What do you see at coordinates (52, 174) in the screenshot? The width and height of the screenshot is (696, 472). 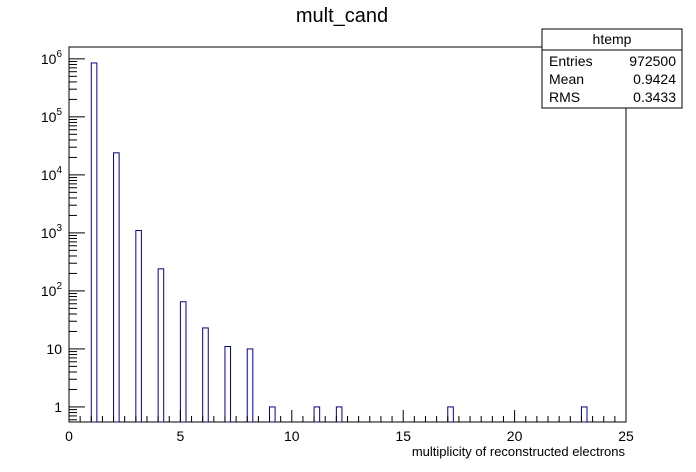 I see `y-tick-label: 10⁴` at bounding box center [52, 174].